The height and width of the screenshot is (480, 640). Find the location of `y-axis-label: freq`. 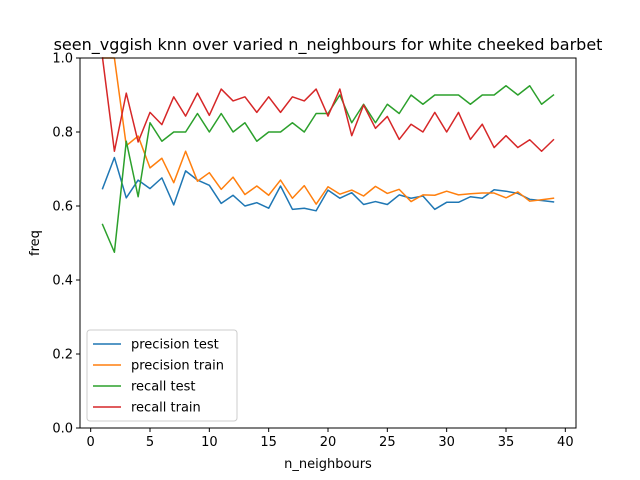

y-axis-label: freq is located at coordinates (35, 243).